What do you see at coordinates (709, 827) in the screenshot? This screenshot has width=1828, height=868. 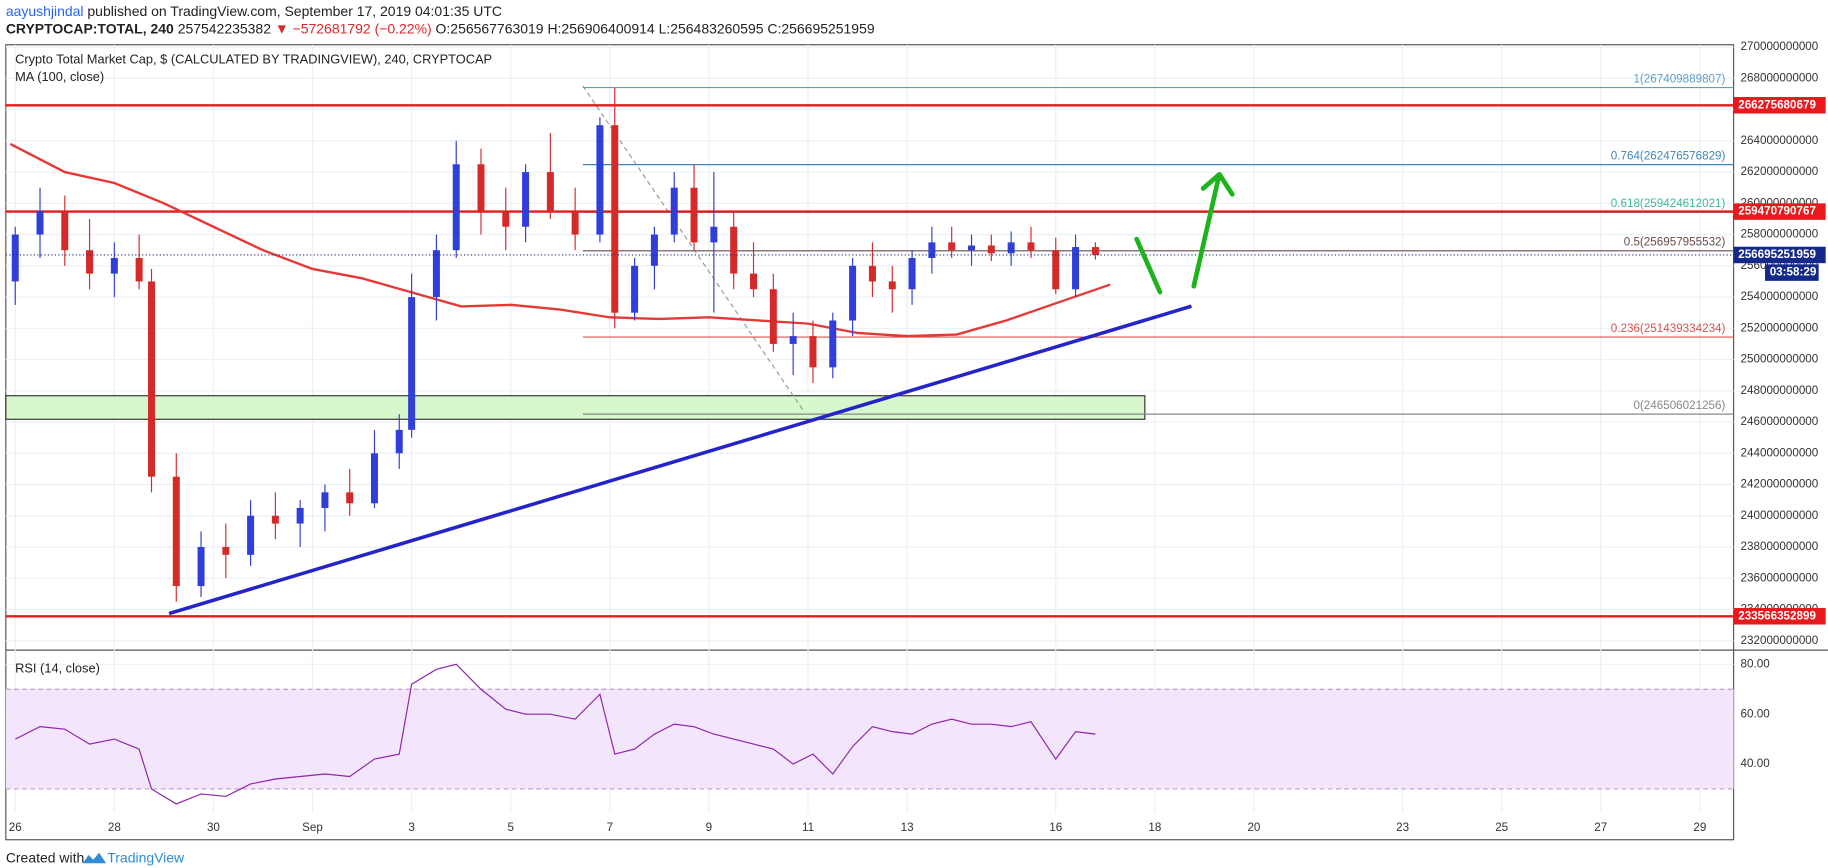 I see `x-tick-label: 9` at bounding box center [709, 827].